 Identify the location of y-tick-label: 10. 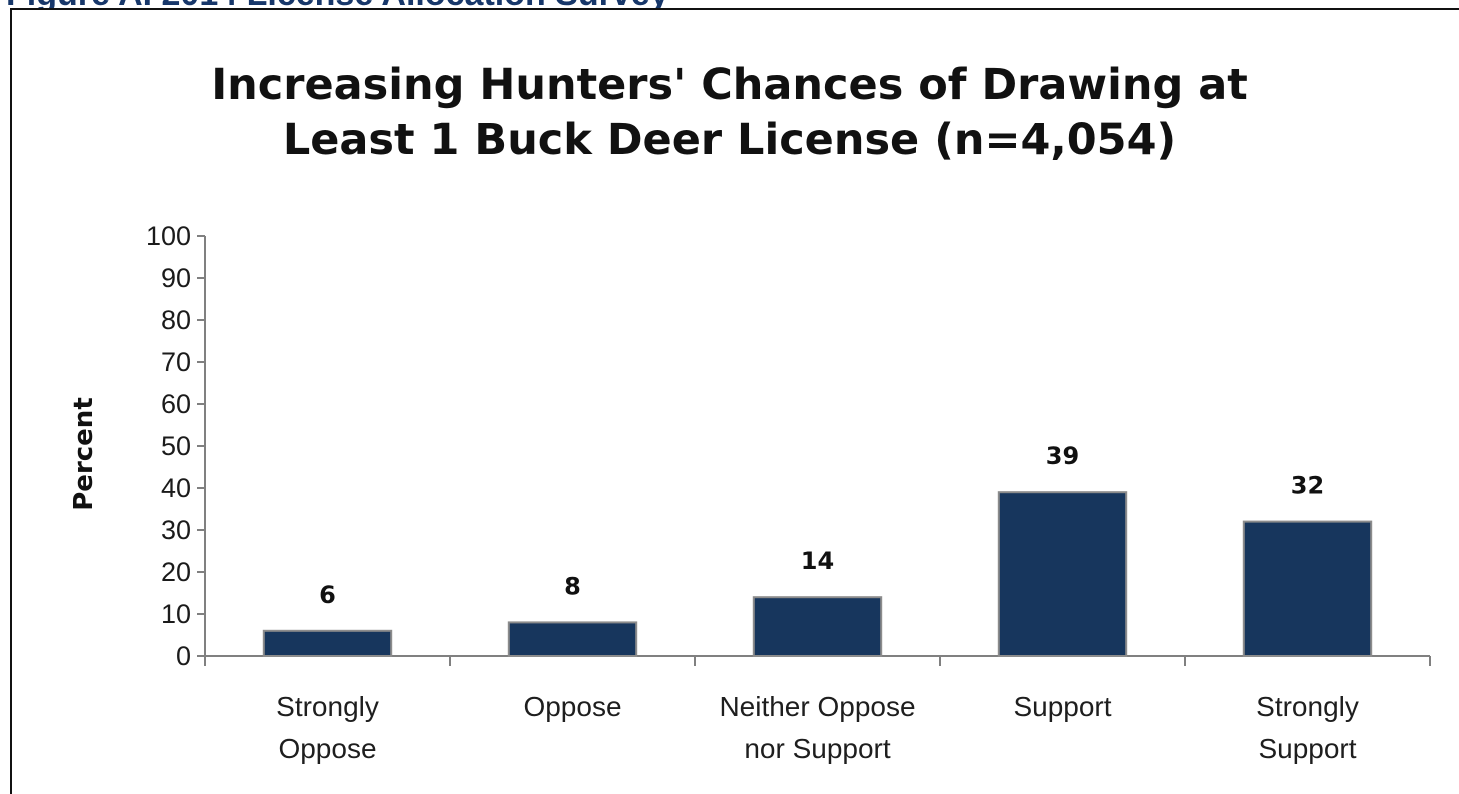
(176, 614).